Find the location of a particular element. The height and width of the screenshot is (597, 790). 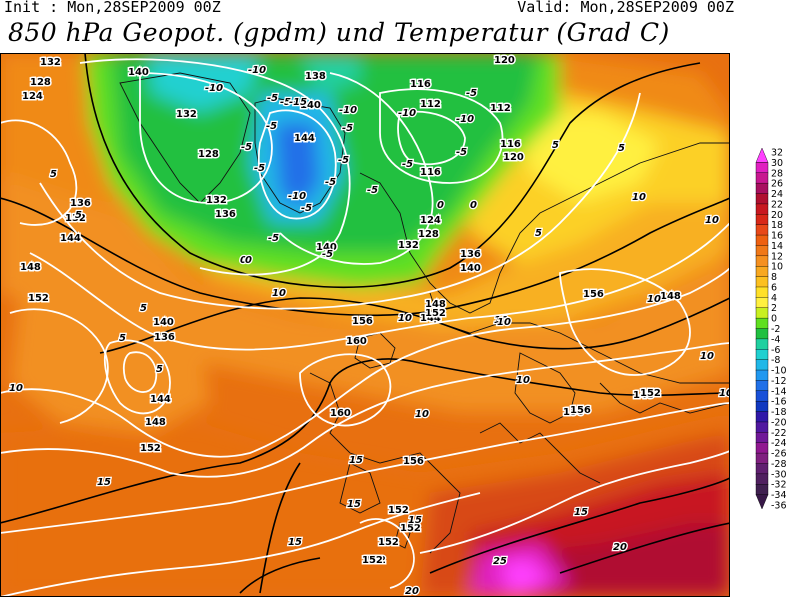

legend-tick-label: -4 is located at coordinates (775, 339).